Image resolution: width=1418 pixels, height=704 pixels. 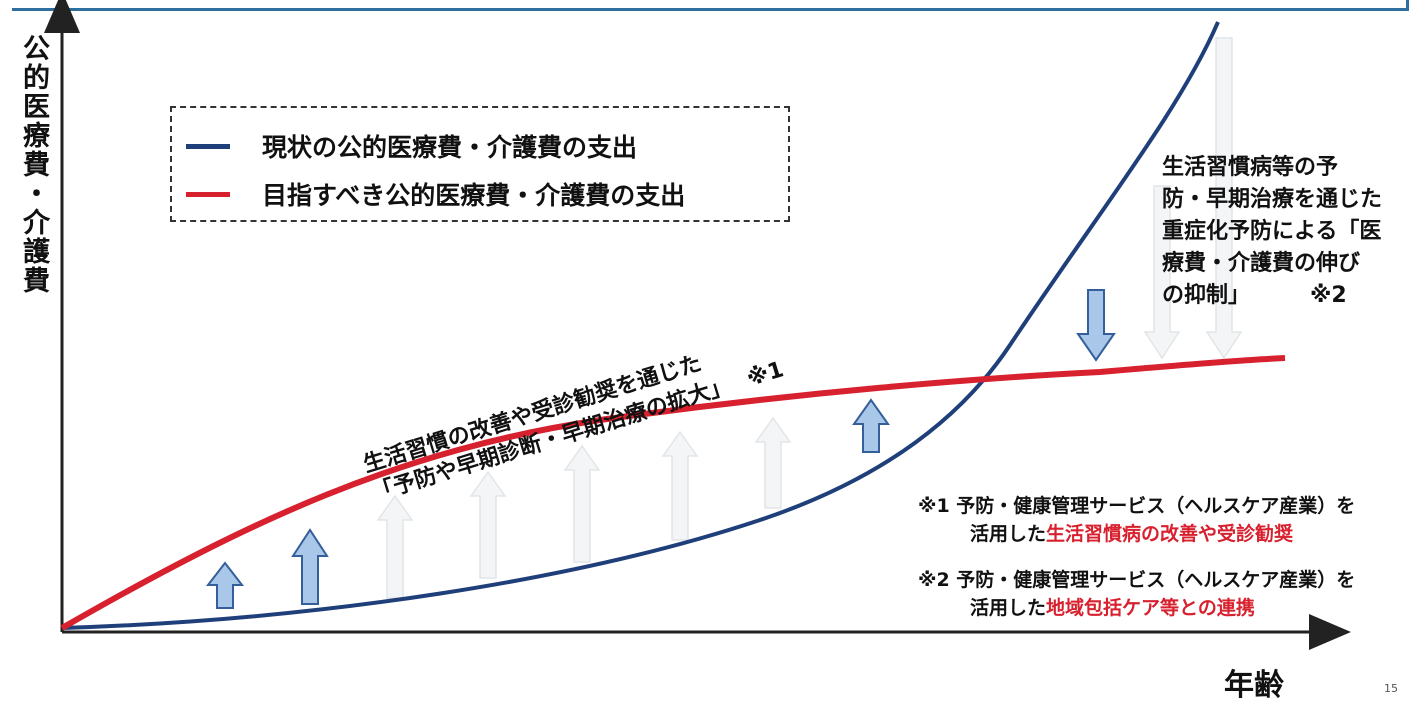 What do you see at coordinates (1272, 199) in the screenshot?
I see `right-annotation-line: 防・早期治療を通じた` at bounding box center [1272, 199].